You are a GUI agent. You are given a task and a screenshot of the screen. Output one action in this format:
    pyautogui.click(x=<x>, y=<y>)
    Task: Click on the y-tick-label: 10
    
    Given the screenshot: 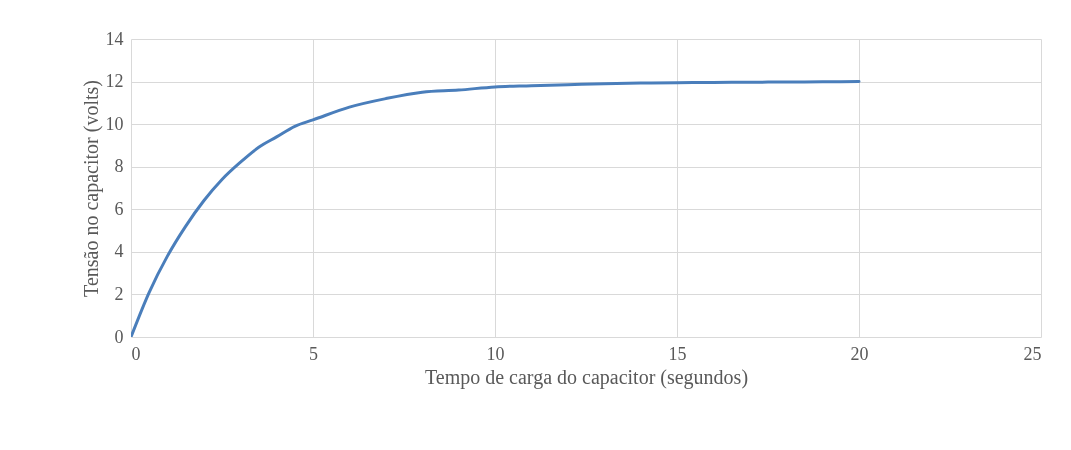 What is the action you would take?
    pyautogui.click(x=114, y=123)
    